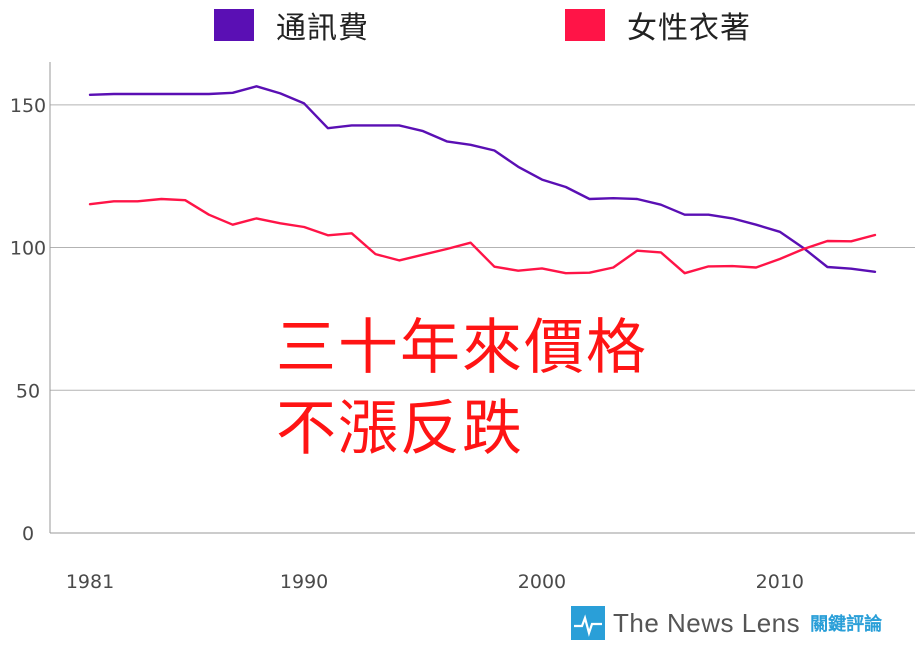 The image size is (915, 645). I want to click on y-tick-label-150: 150, so click(28, 106).